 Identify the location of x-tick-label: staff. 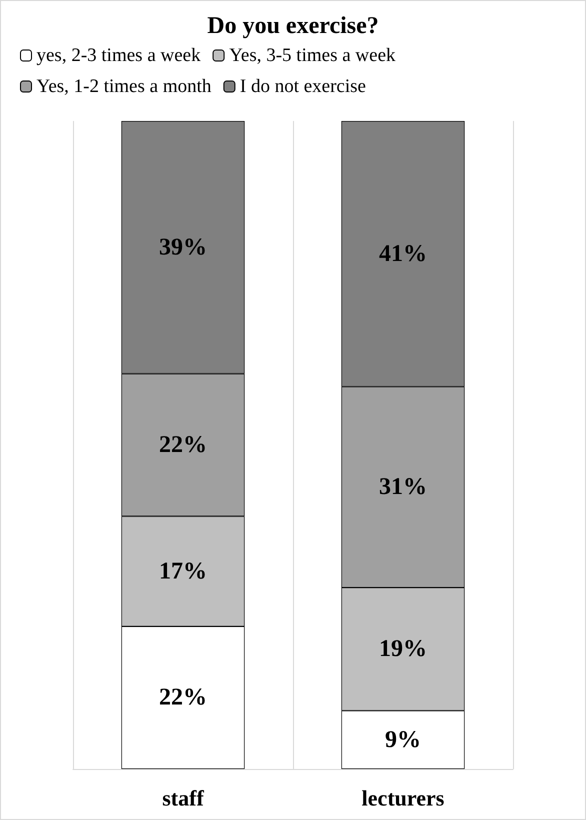
(183, 798).